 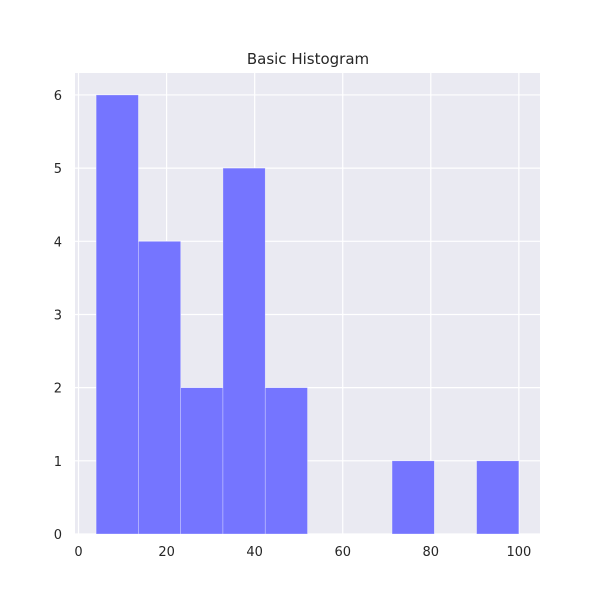 I want to click on x-tick-label-1: 20, so click(x=166, y=552).